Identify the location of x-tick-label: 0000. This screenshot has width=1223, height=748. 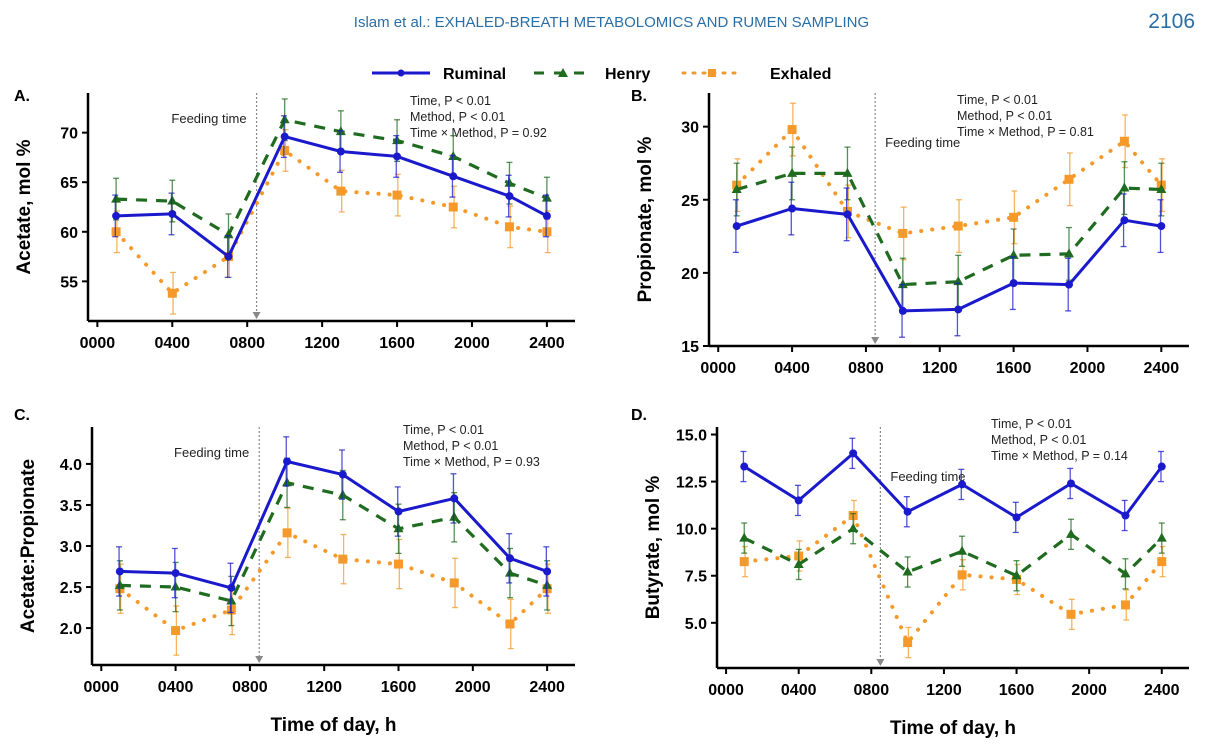
(726, 690).